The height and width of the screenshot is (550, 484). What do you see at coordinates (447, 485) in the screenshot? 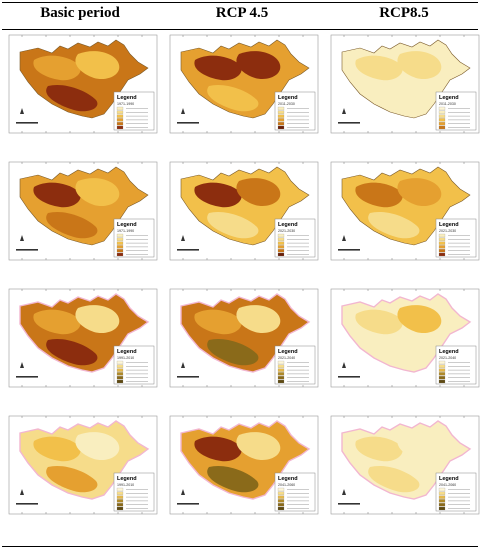
I see `legend-period: 2041-2060` at bounding box center [447, 485].